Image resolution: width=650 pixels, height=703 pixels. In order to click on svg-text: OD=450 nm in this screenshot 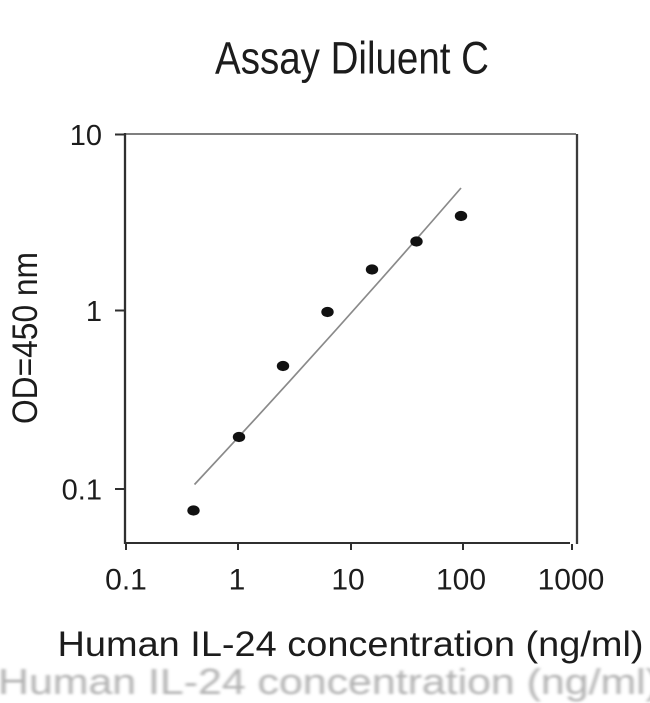, I will do `click(25, 338)`.